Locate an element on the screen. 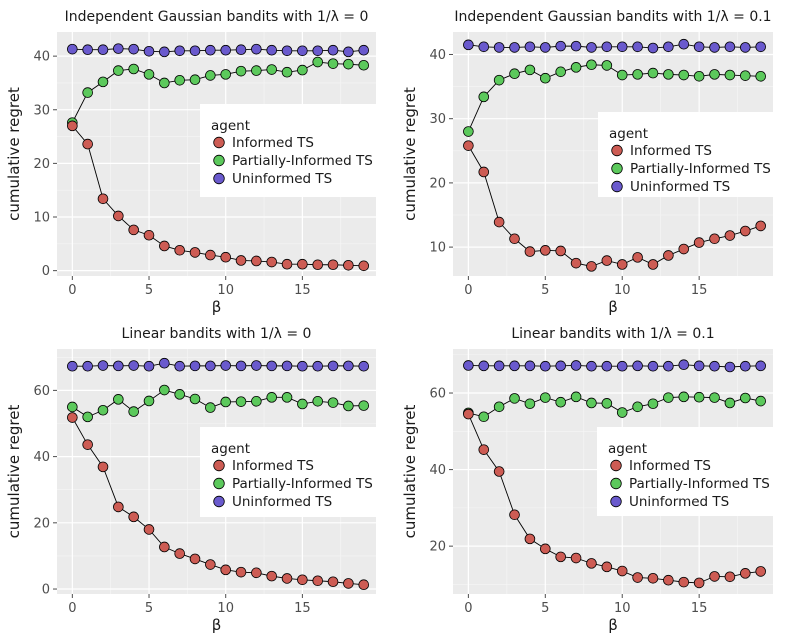  y-tick-label: 60 is located at coordinates (437, 394).